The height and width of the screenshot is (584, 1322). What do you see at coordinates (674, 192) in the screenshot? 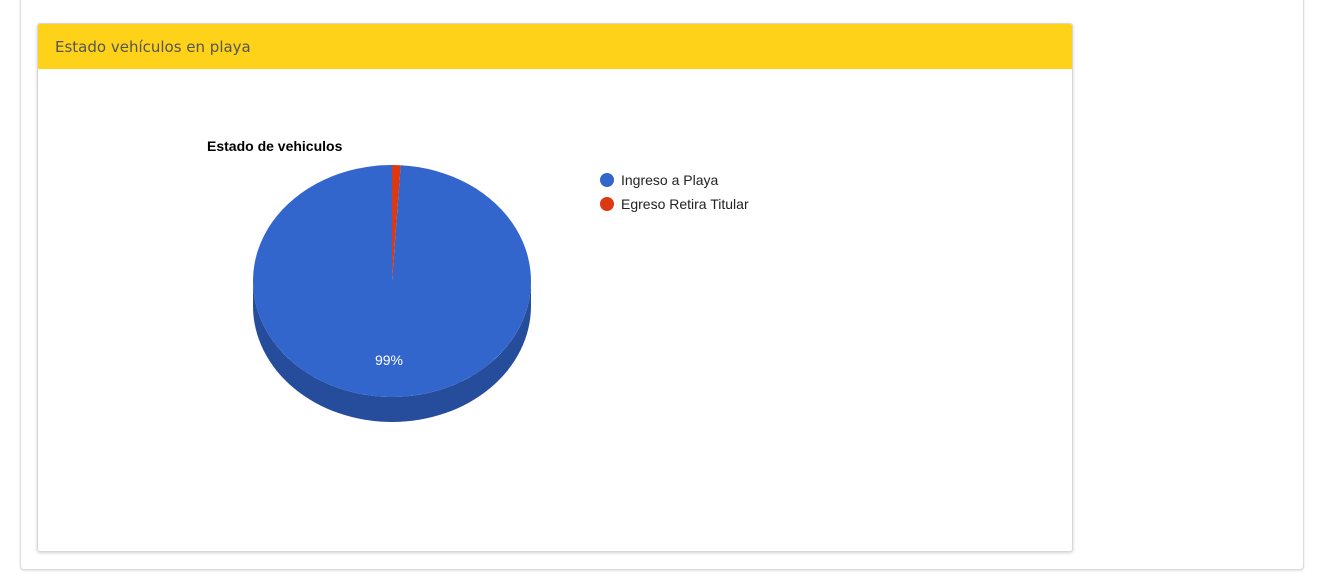
I see `legend: Ingreso a Playa Egreso Retira Titular` at bounding box center [674, 192].